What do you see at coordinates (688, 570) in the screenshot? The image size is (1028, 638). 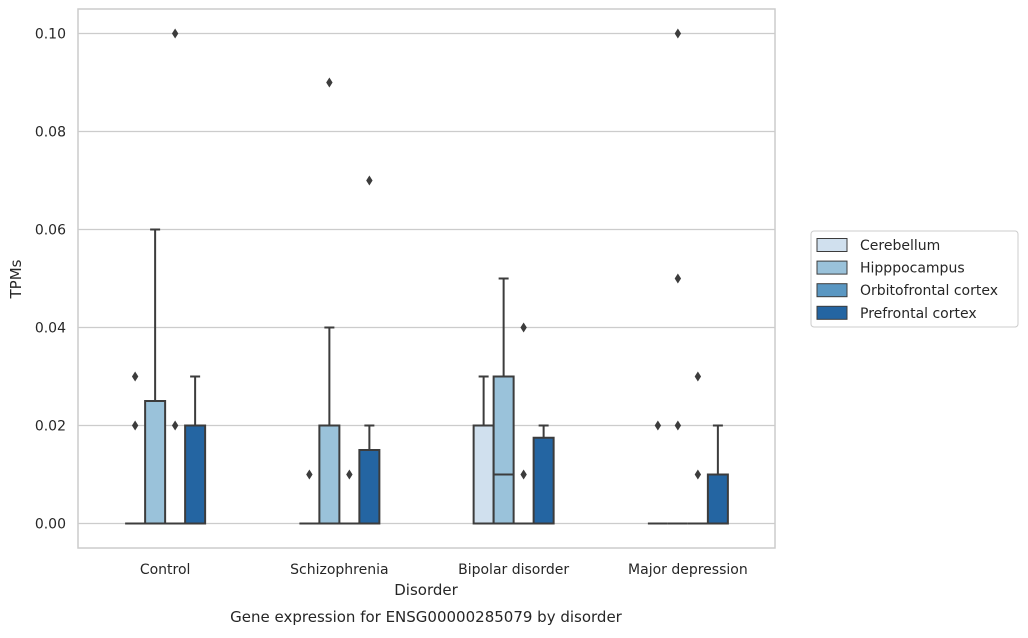 I see `x-tick-label: Major depression` at bounding box center [688, 570].